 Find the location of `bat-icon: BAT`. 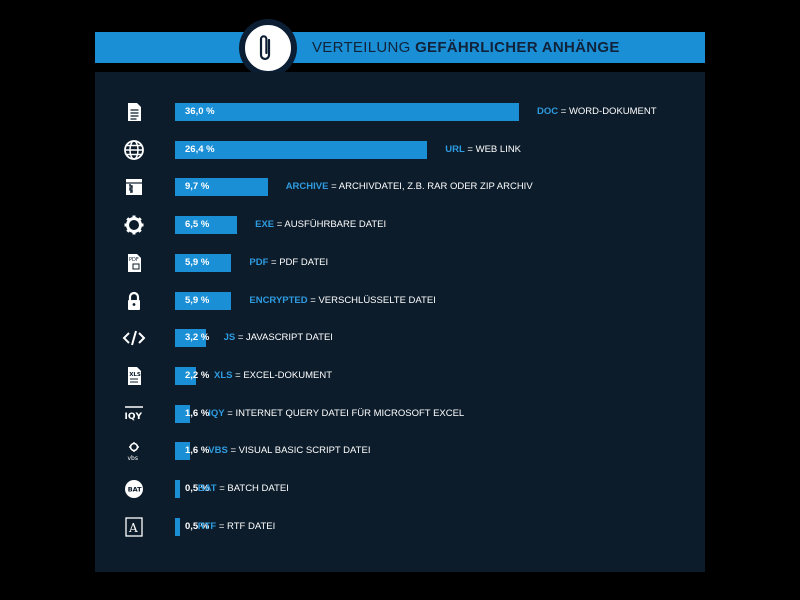

bat-icon: BAT is located at coordinates (134, 489).